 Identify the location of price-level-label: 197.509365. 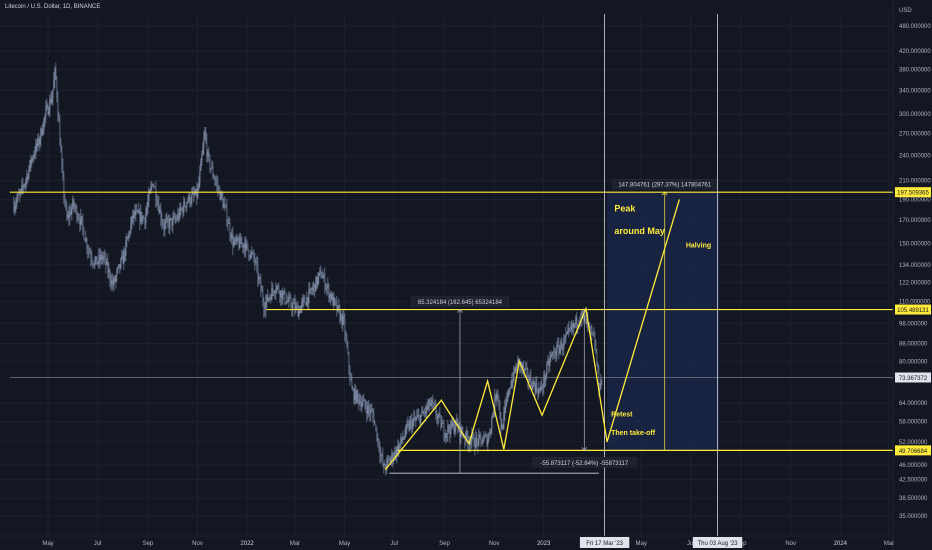
(913, 194).